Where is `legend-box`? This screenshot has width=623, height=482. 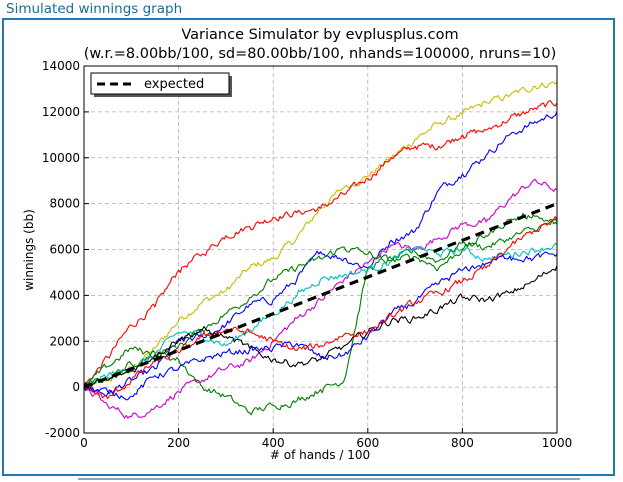
legend-box is located at coordinates (160, 83).